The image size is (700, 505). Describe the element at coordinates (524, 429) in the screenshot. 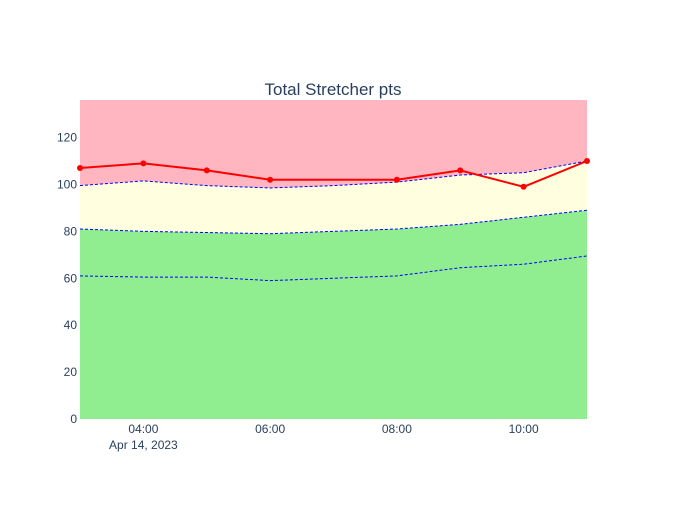

I see `x-tick-label: 10:00` at that location.